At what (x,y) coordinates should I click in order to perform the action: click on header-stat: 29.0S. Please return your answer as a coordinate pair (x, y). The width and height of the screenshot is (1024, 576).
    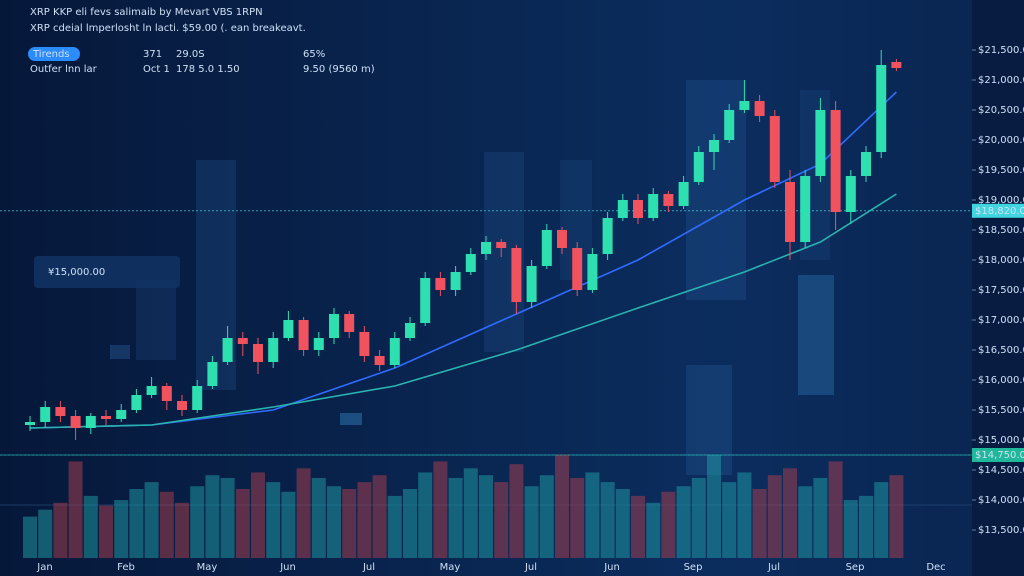
    Looking at the image, I should click on (190, 54).